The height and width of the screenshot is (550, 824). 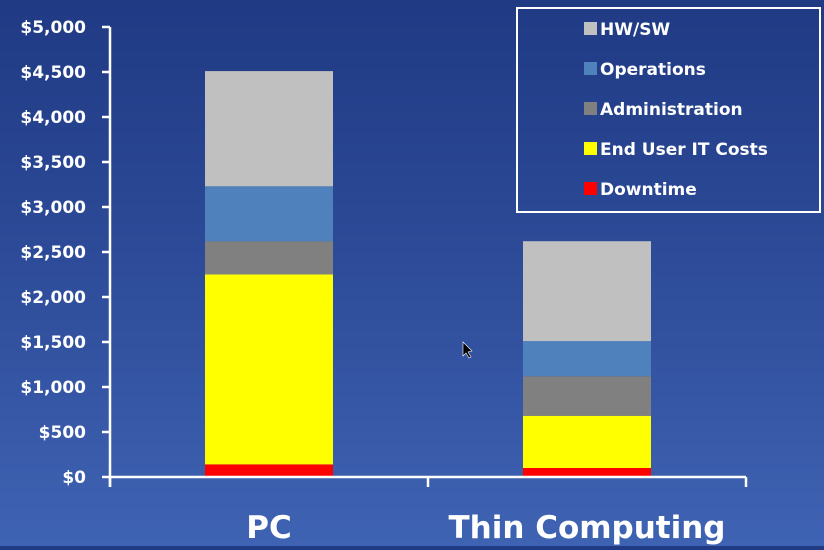 I want to click on legend-swatch-downtime, so click(x=590, y=188).